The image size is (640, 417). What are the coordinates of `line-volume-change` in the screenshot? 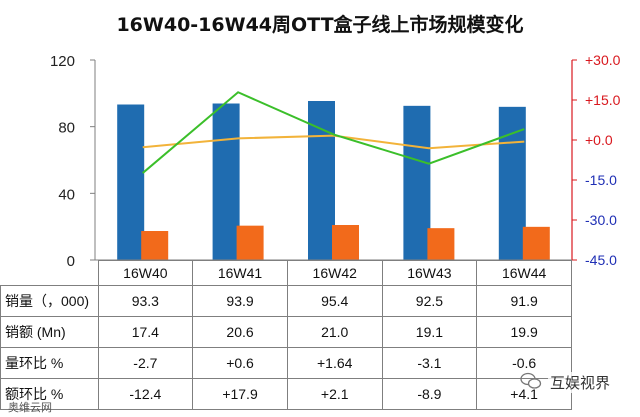 It's located at (333, 142).